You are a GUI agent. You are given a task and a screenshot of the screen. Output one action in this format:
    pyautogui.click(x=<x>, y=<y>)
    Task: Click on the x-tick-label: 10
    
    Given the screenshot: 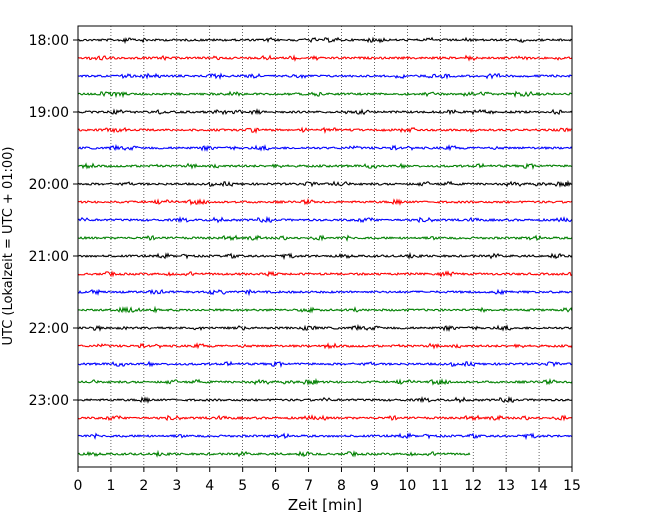 What is the action you would take?
    pyautogui.click(x=407, y=486)
    